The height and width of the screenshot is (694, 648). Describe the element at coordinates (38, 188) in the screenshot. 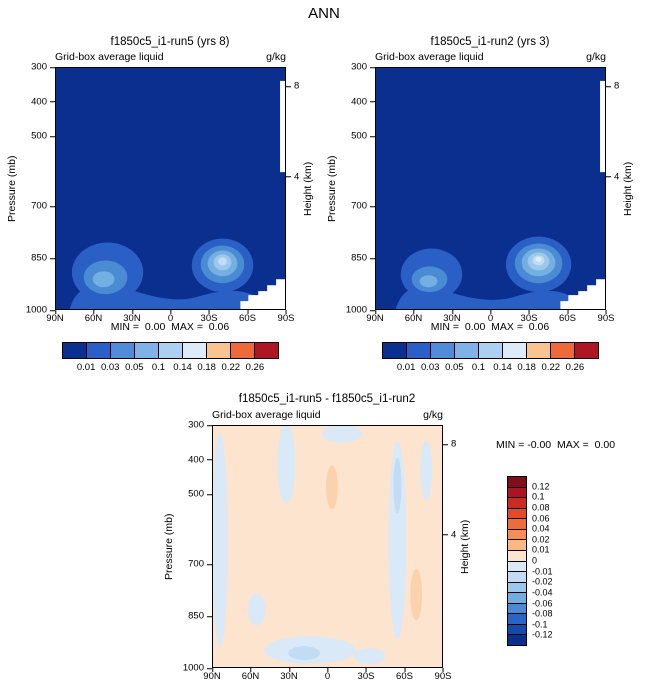

I see `pressure-axis-ticks-run5: 300 400 500 700 850 1000` at that location.